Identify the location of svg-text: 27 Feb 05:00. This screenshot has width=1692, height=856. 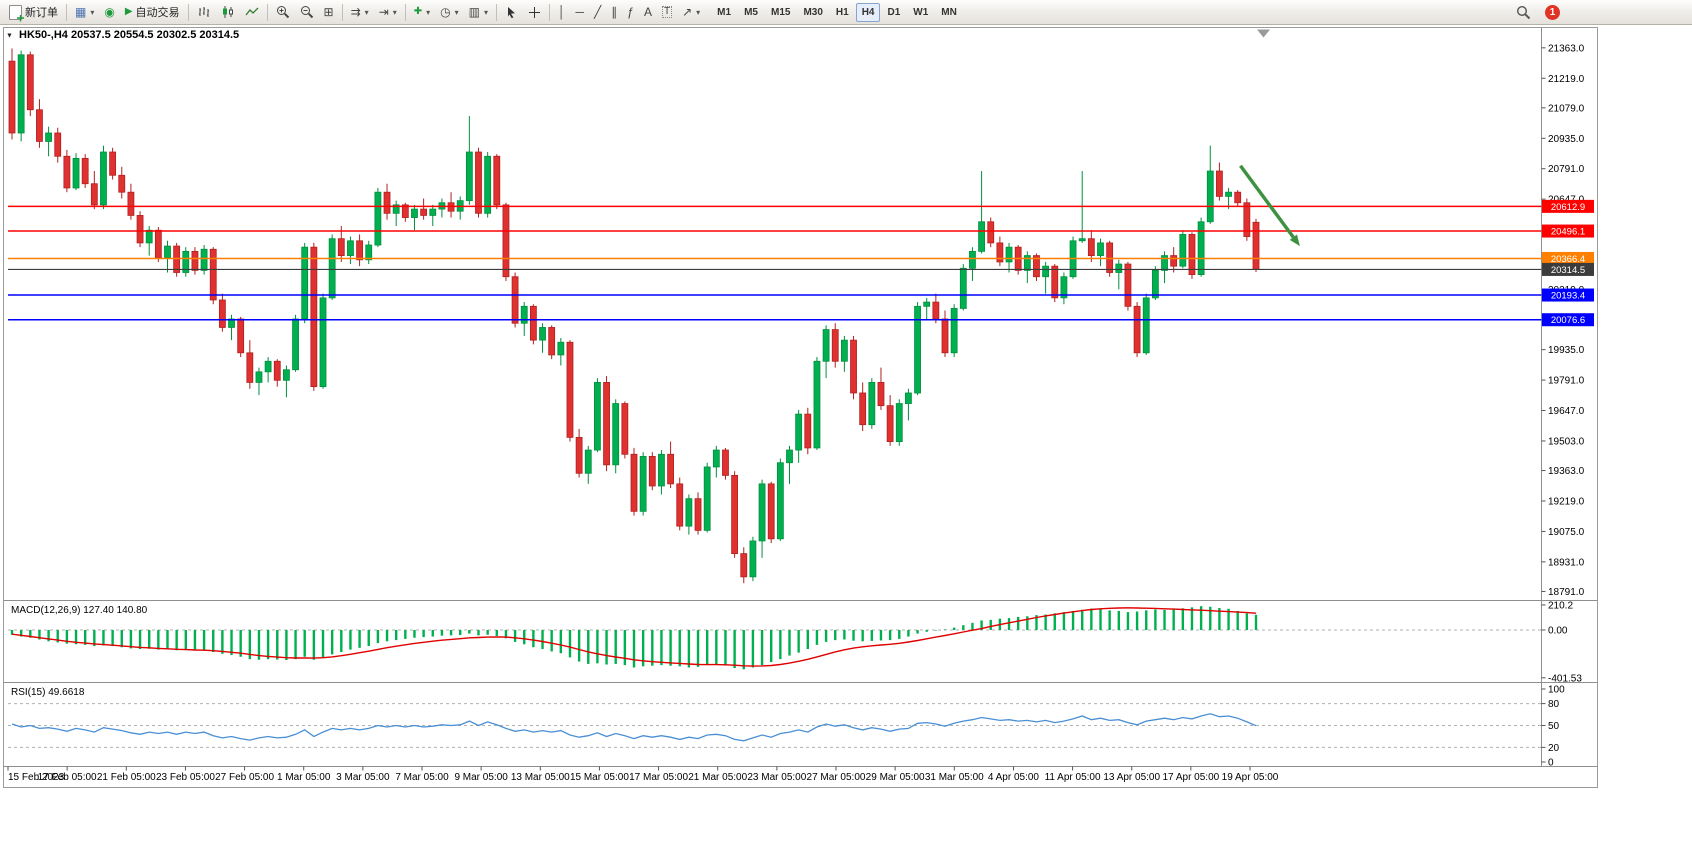
(244, 777).